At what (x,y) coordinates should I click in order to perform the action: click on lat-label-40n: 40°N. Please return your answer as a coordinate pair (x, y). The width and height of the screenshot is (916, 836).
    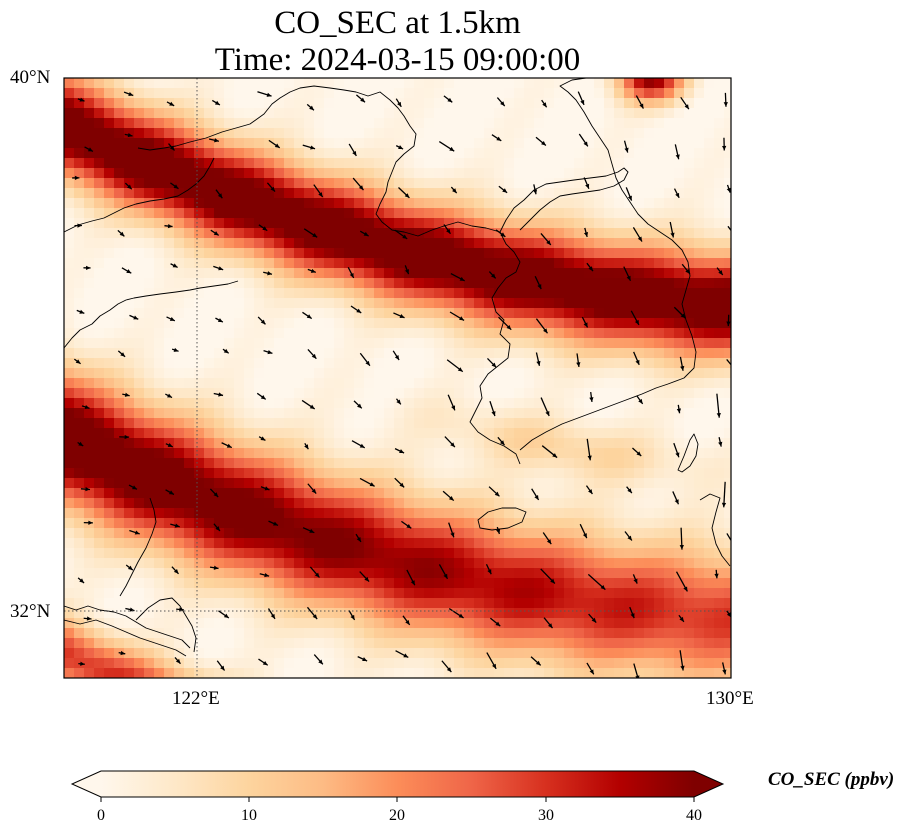
    Looking at the image, I should click on (30, 77).